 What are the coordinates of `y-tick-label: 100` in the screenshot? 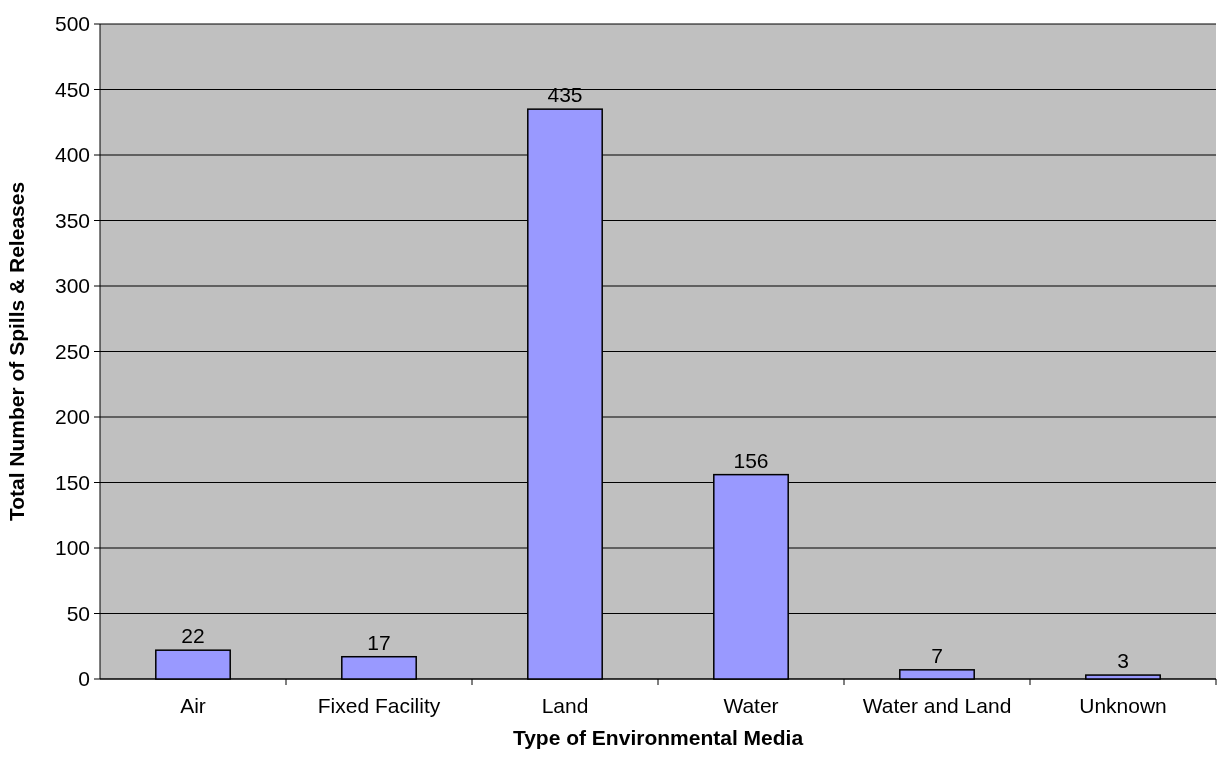 It's located at (72, 548).